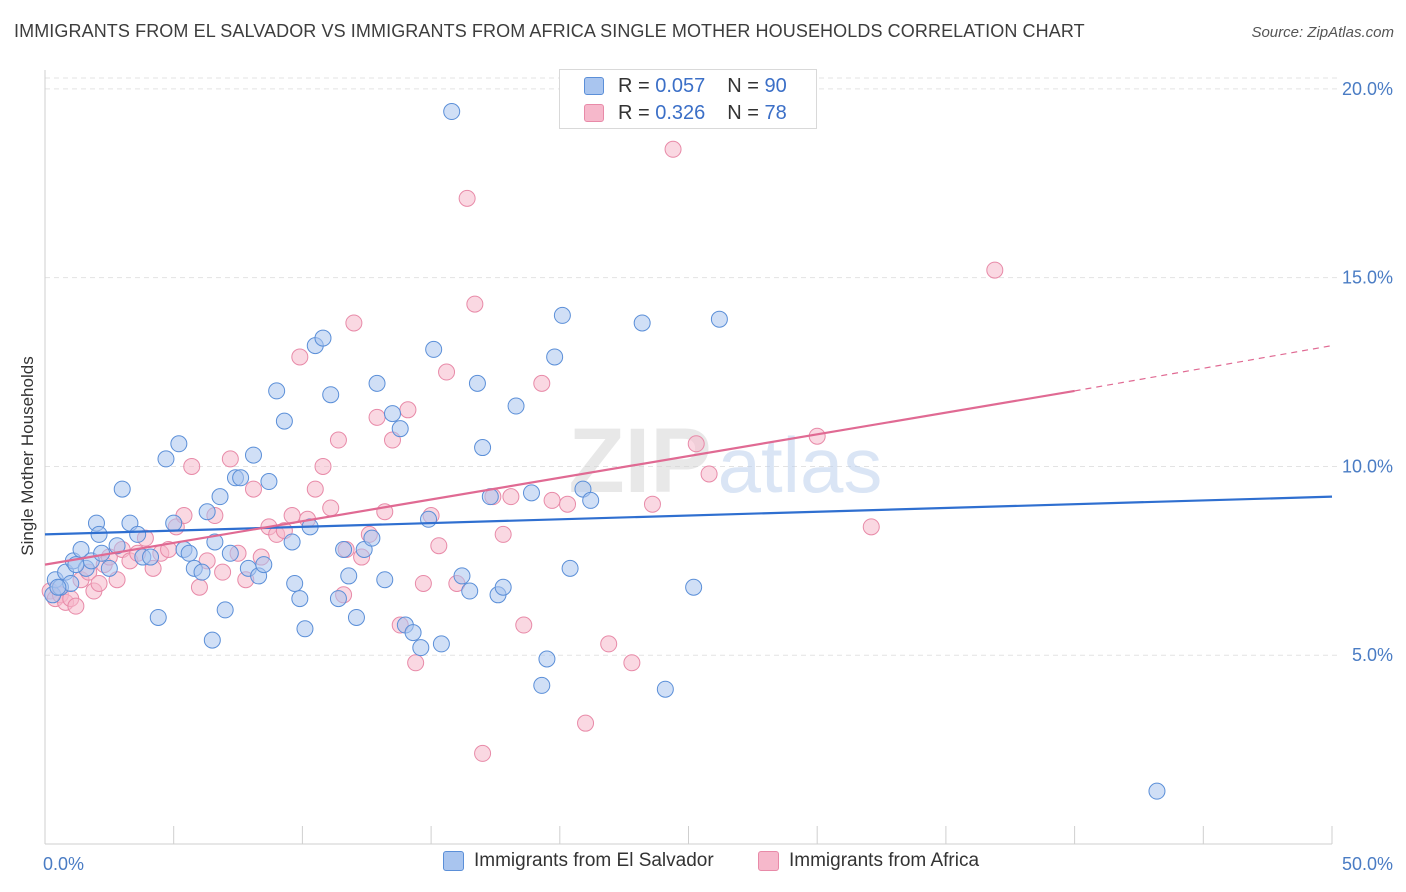  Describe the element at coordinates (884, 860) in the screenshot. I see `legend-label-africa: Immigrants from Africa` at that location.